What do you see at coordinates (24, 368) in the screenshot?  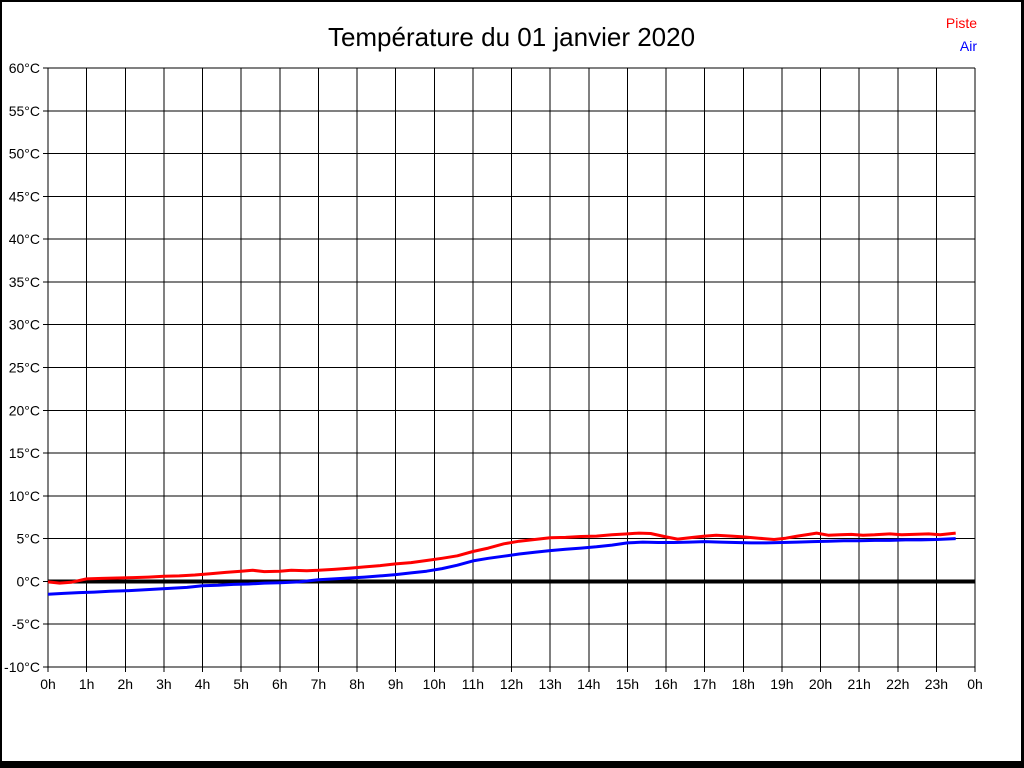 I see `y-tick-label: 25°C` at bounding box center [24, 368].